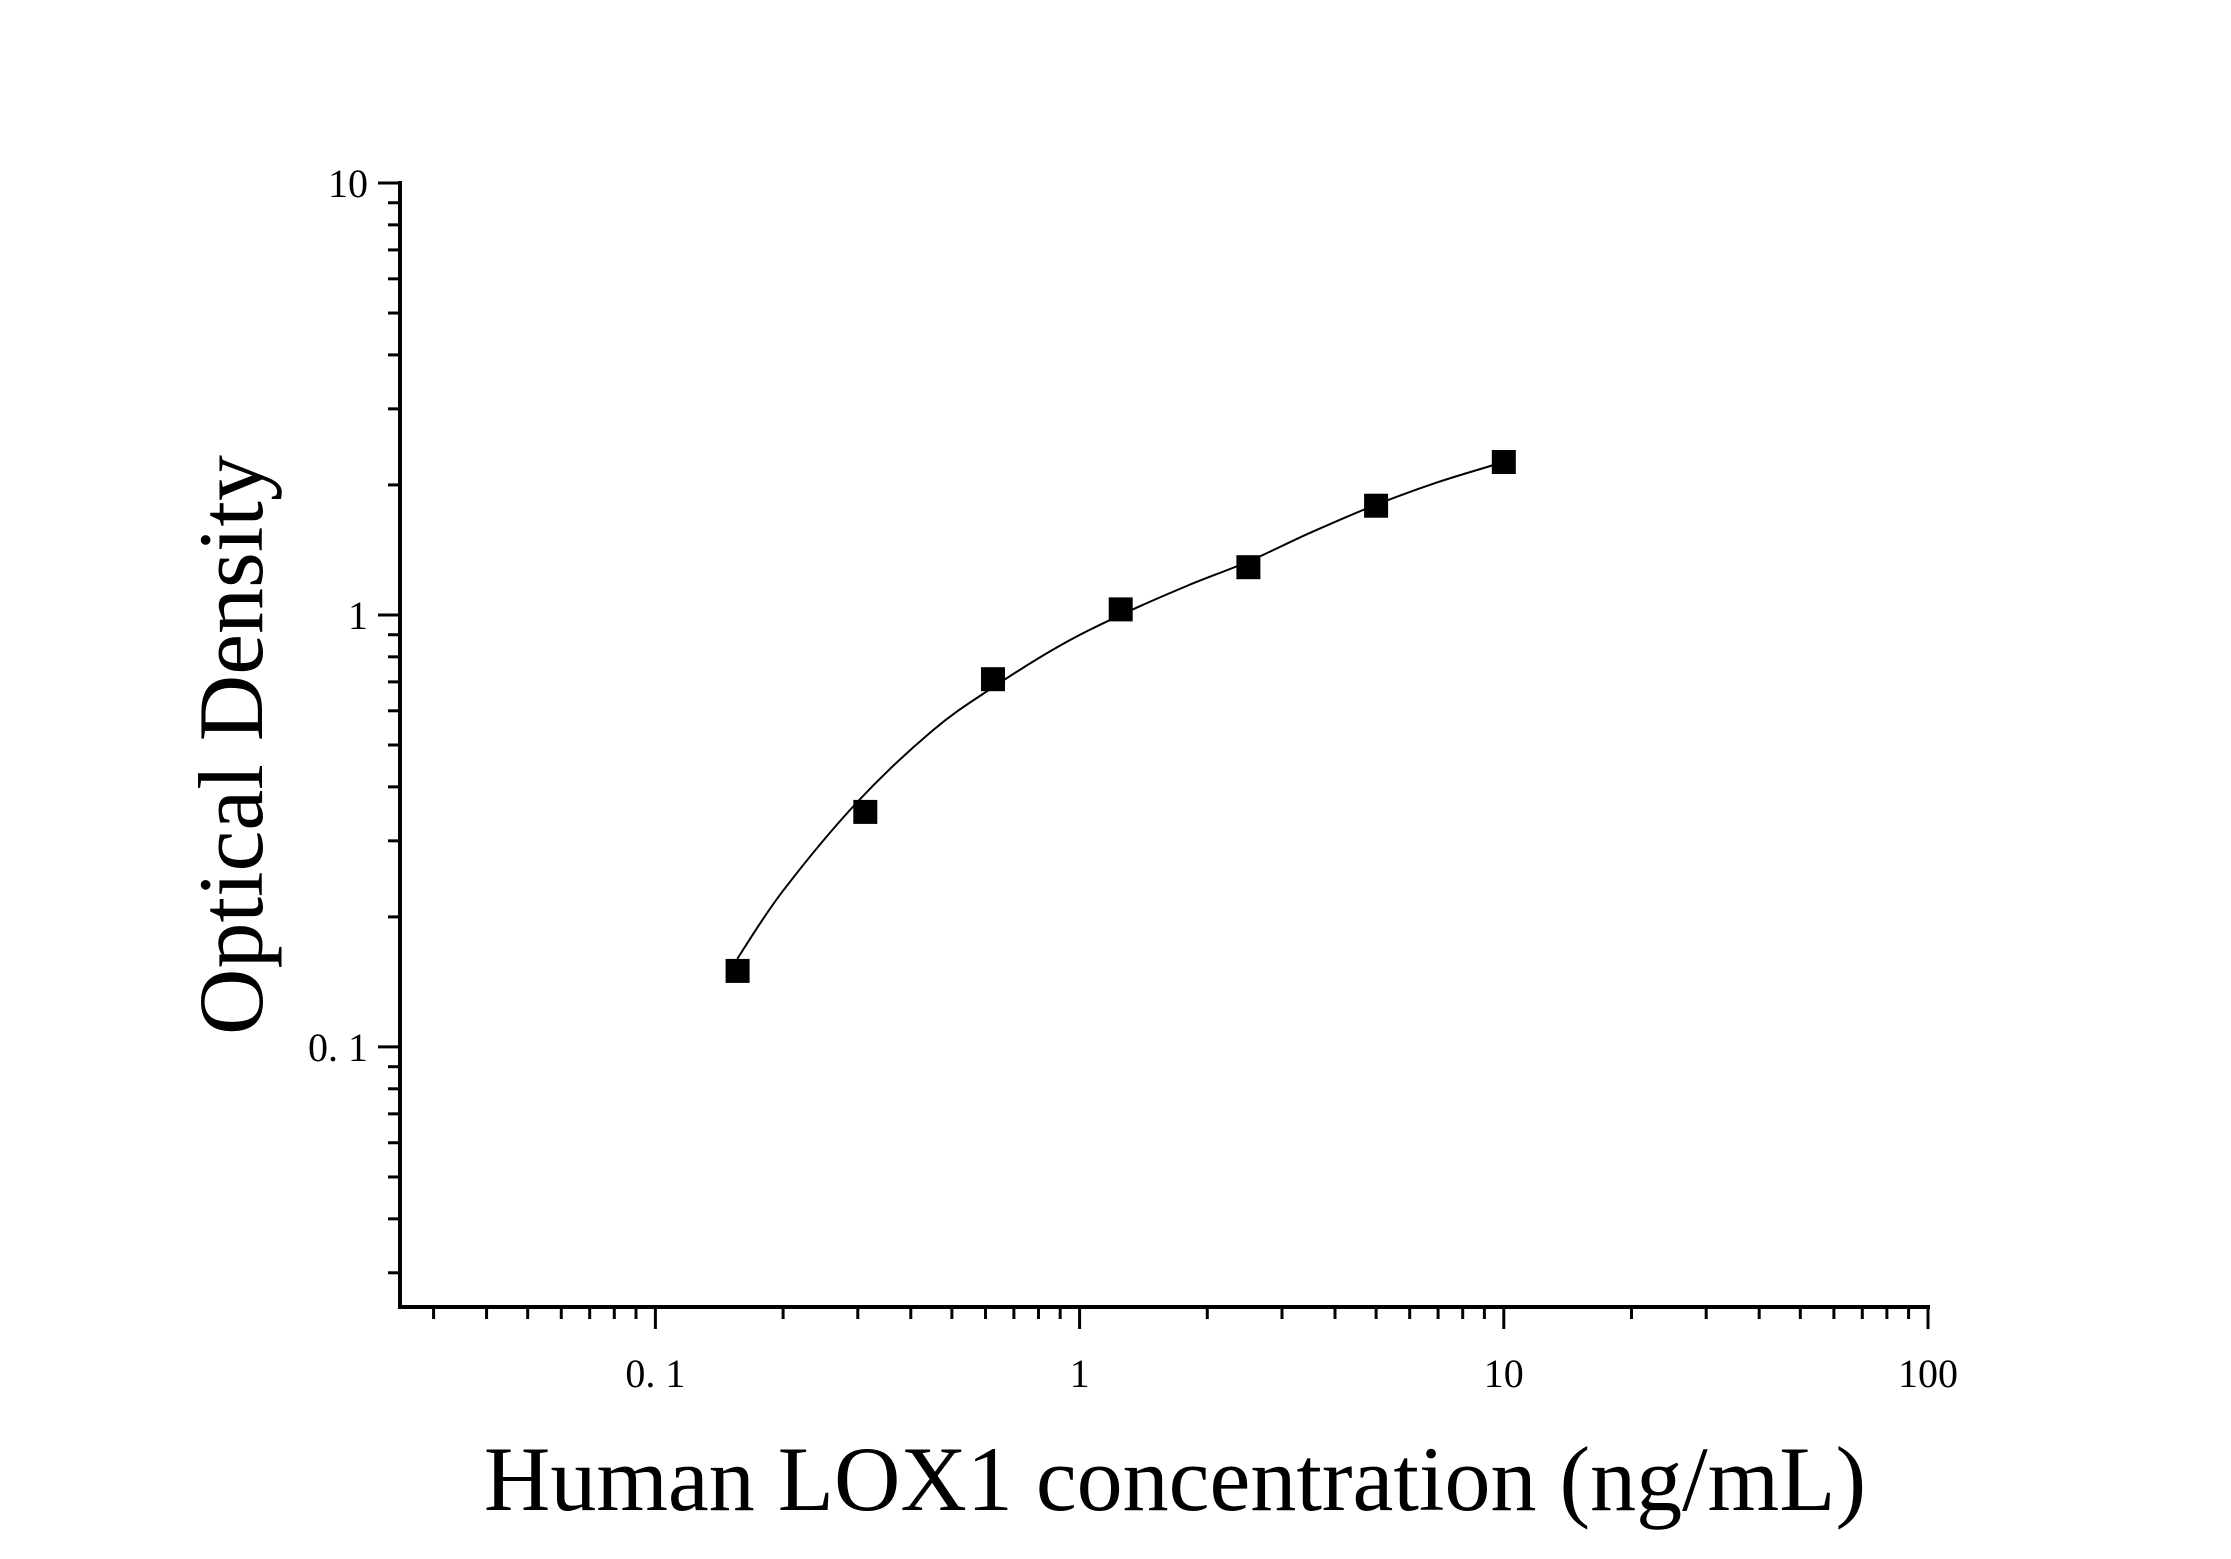 The image size is (2231, 1559). I want to click on y-tick-label: 1, so click(358, 615).